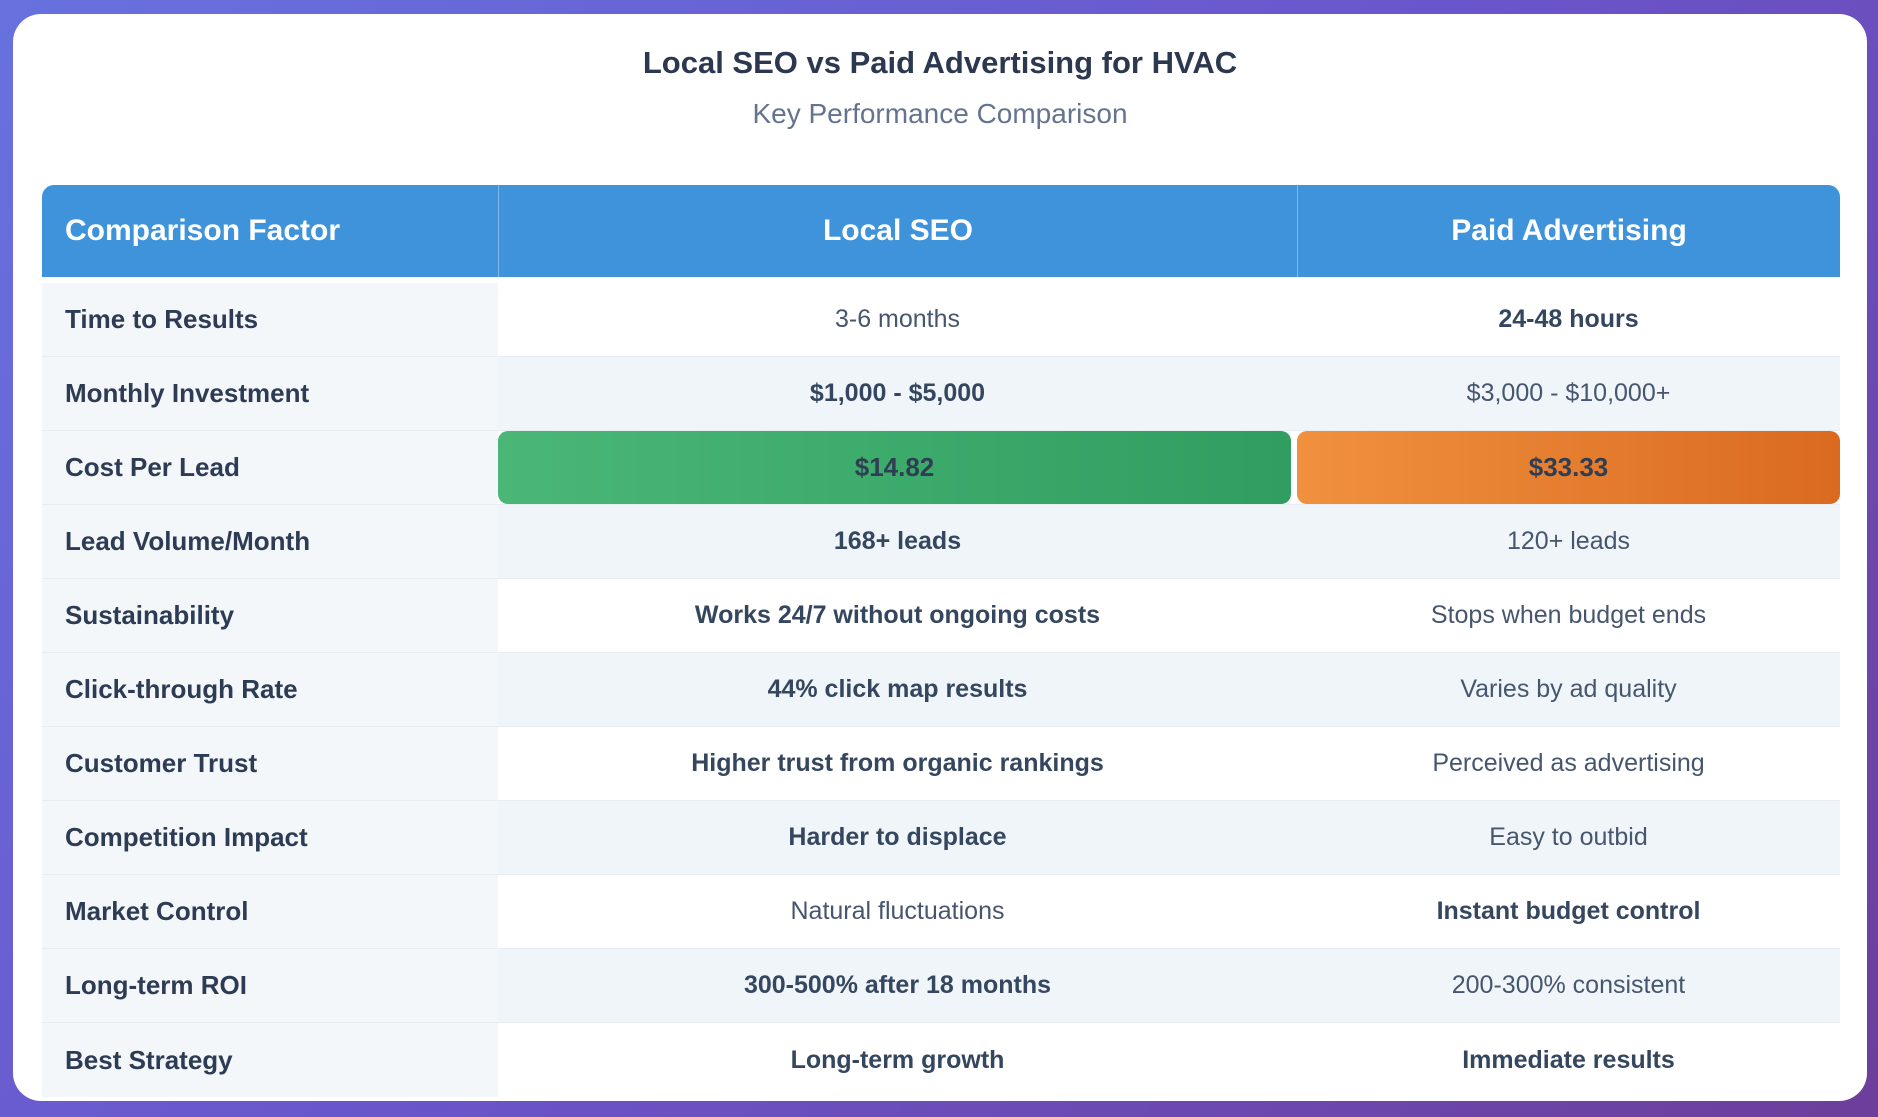 The height and width of the screenshot is (1117, 1878). I want to click on page-subtitle: Key Performance Comparison, so click(940, 113).